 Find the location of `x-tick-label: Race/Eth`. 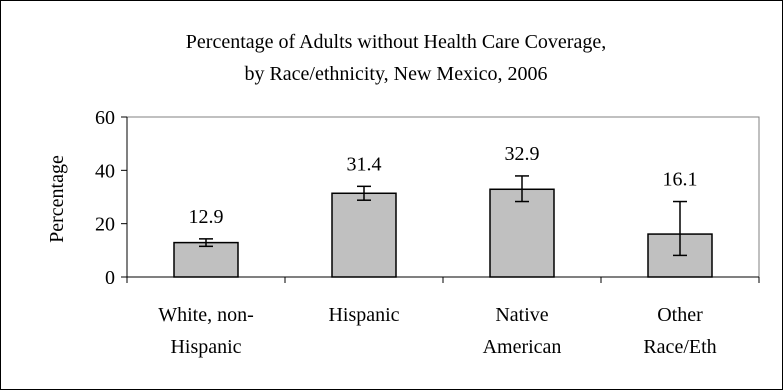

x-tick-label: Race/Eth is located at coordinates (679, 347).